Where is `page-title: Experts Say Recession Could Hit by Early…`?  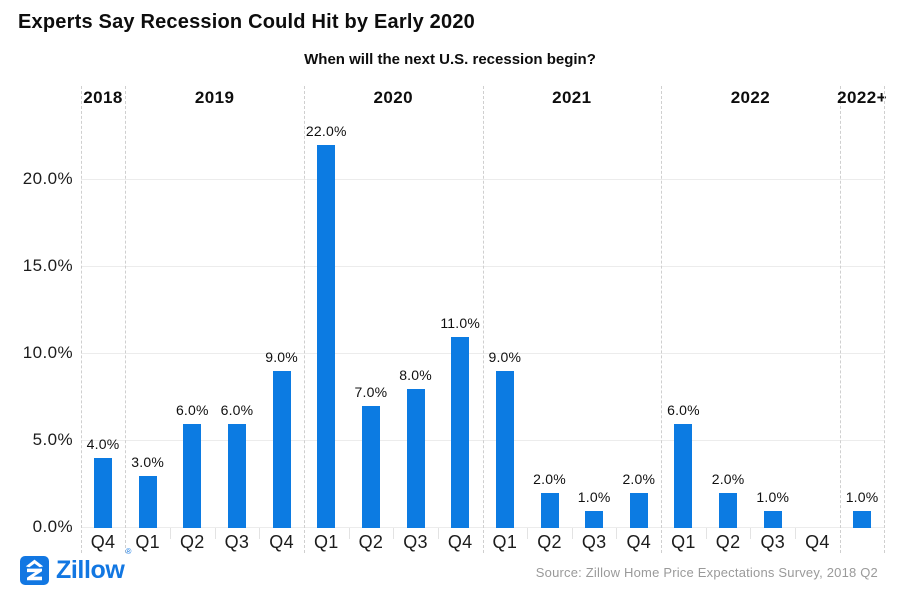
page-title: Experts Say Recession Could Hit by Early… is located at coordinates (246, 22).